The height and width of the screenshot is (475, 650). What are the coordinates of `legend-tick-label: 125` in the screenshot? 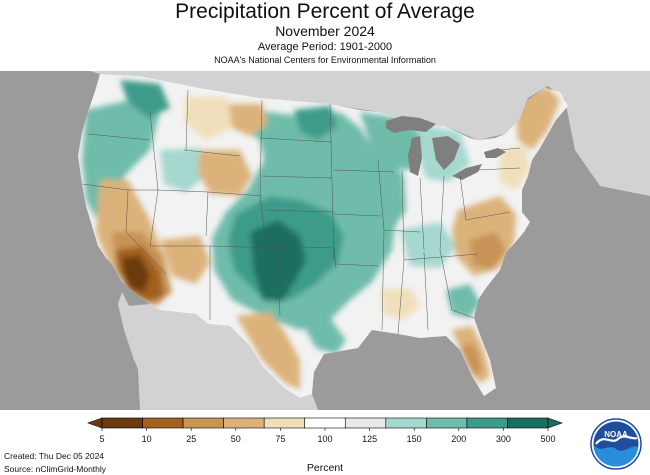 It's located at (369, 439).